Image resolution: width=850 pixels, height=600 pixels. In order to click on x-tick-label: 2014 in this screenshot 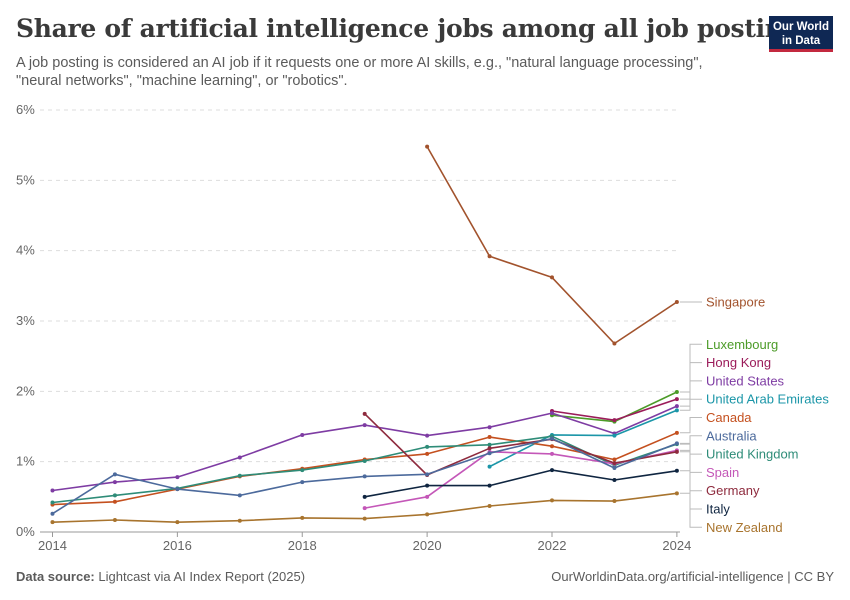, I will do `click(52, 545)`.